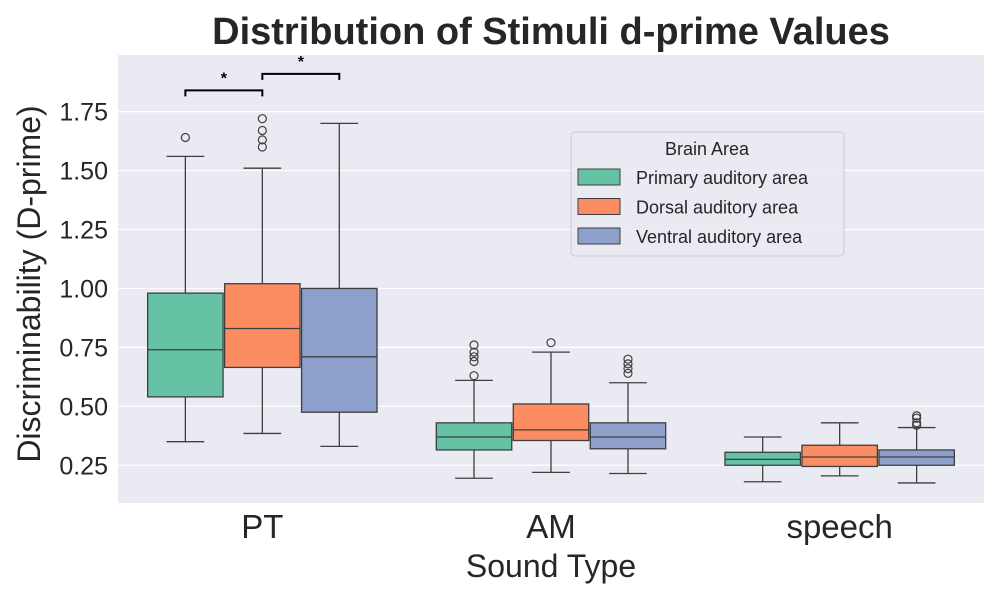  What do you see at coordinates (83, 230) in the screenshot?
I see `y-tick-label: 1.25` at bounding box center [83, 230].